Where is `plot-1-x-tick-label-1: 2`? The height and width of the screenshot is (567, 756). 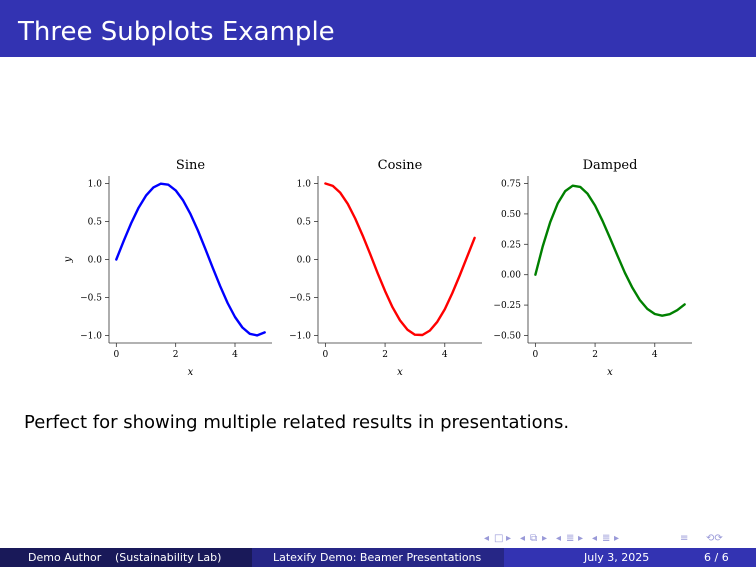
plot-1-x-tick-label-1: 2 is located at coordinates (176, 355).